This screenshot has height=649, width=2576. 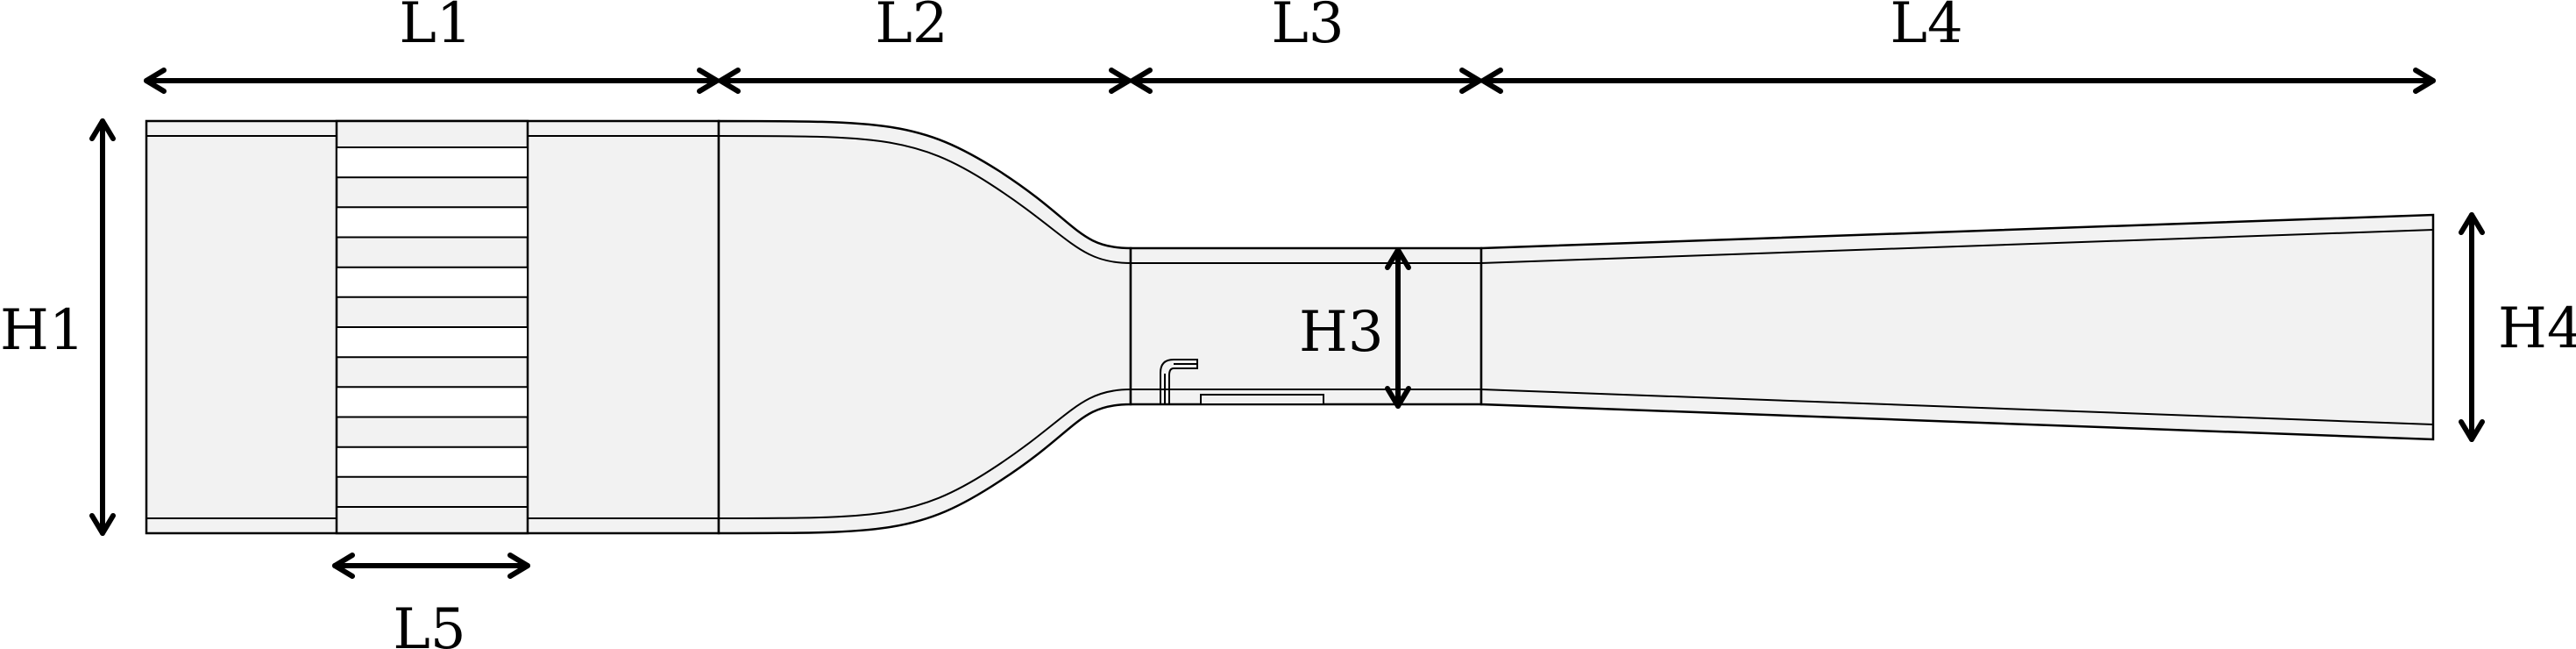 What do you see at coordinates (1306, 81) in the screenshot?
I see `dimension-l3-arrow` at bounding box center [1306, 81].